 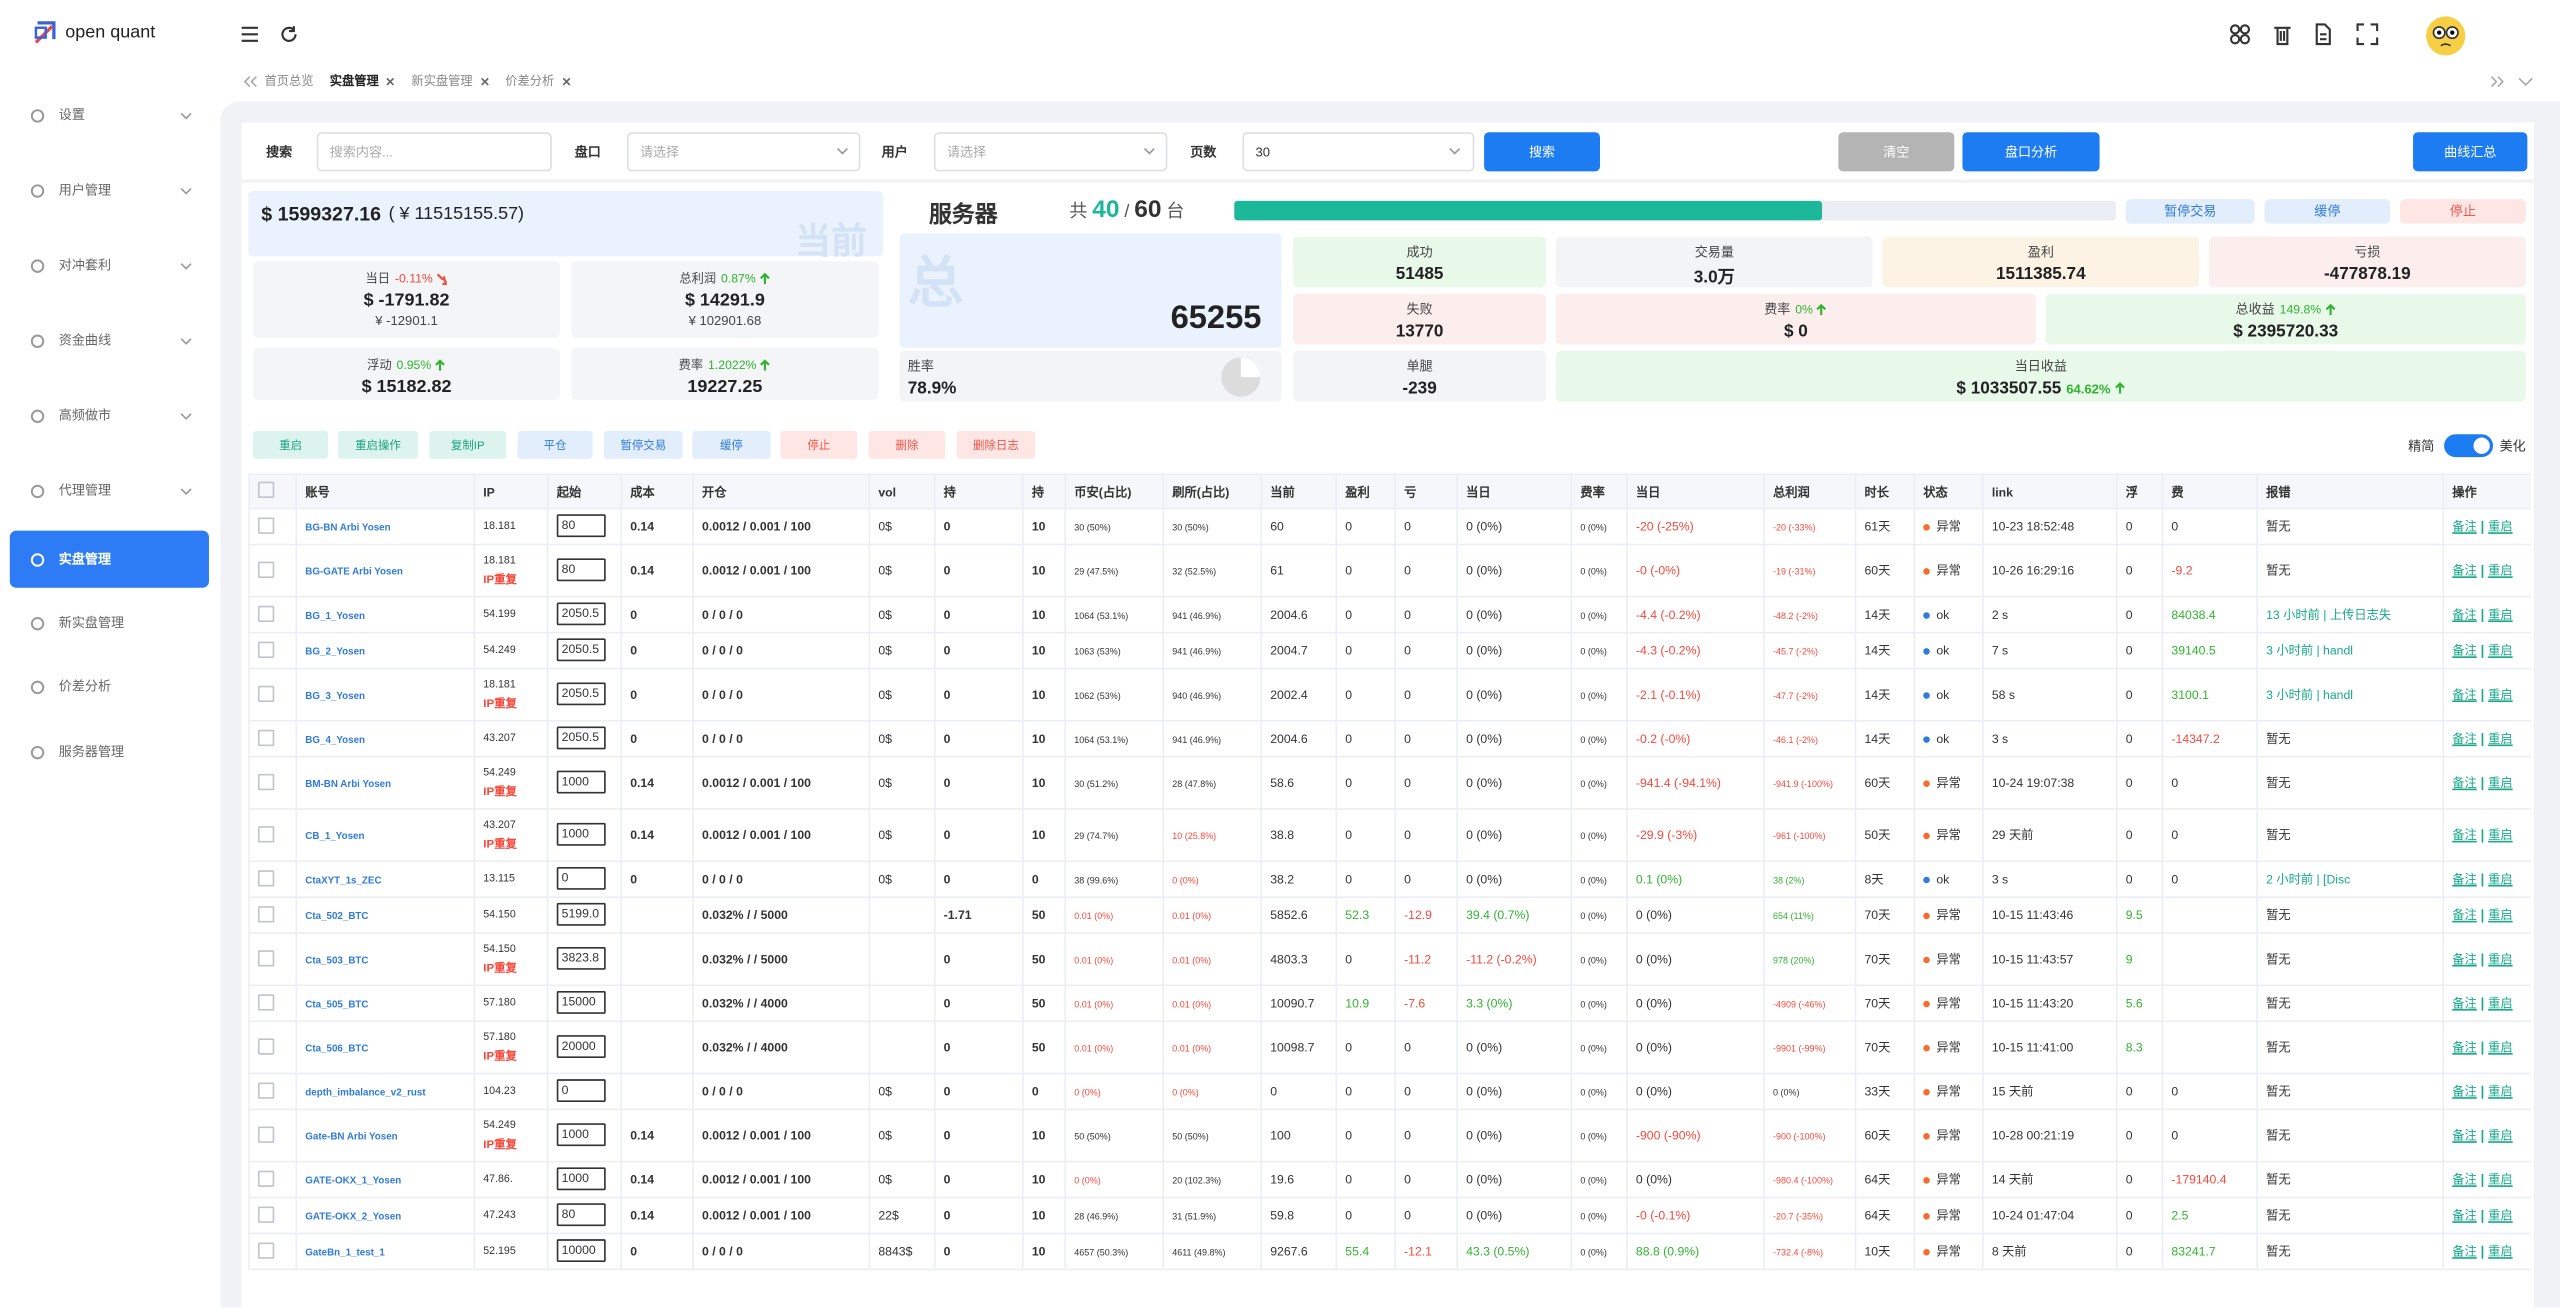 What do you see at coordinates (345, 1253) in the screenshot?
I see `account-link: GateBn_1_test_1` at bounding box center [345, 1253].